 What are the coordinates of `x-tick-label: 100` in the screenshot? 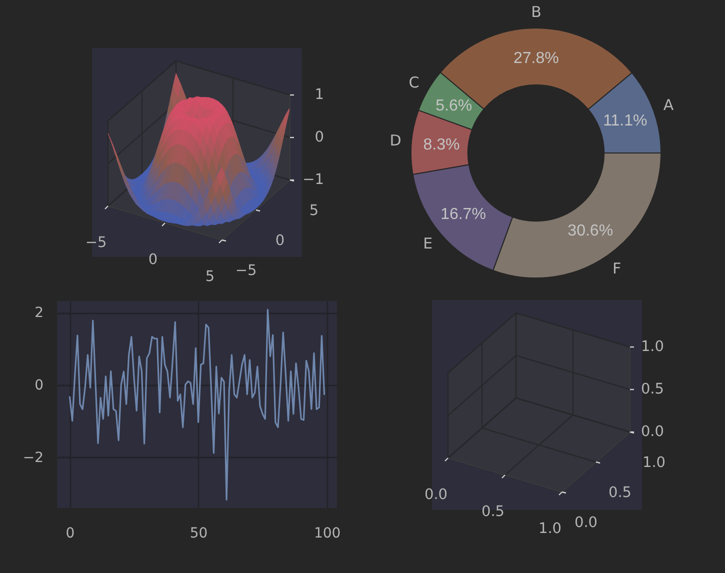 It's located at (327, 534).